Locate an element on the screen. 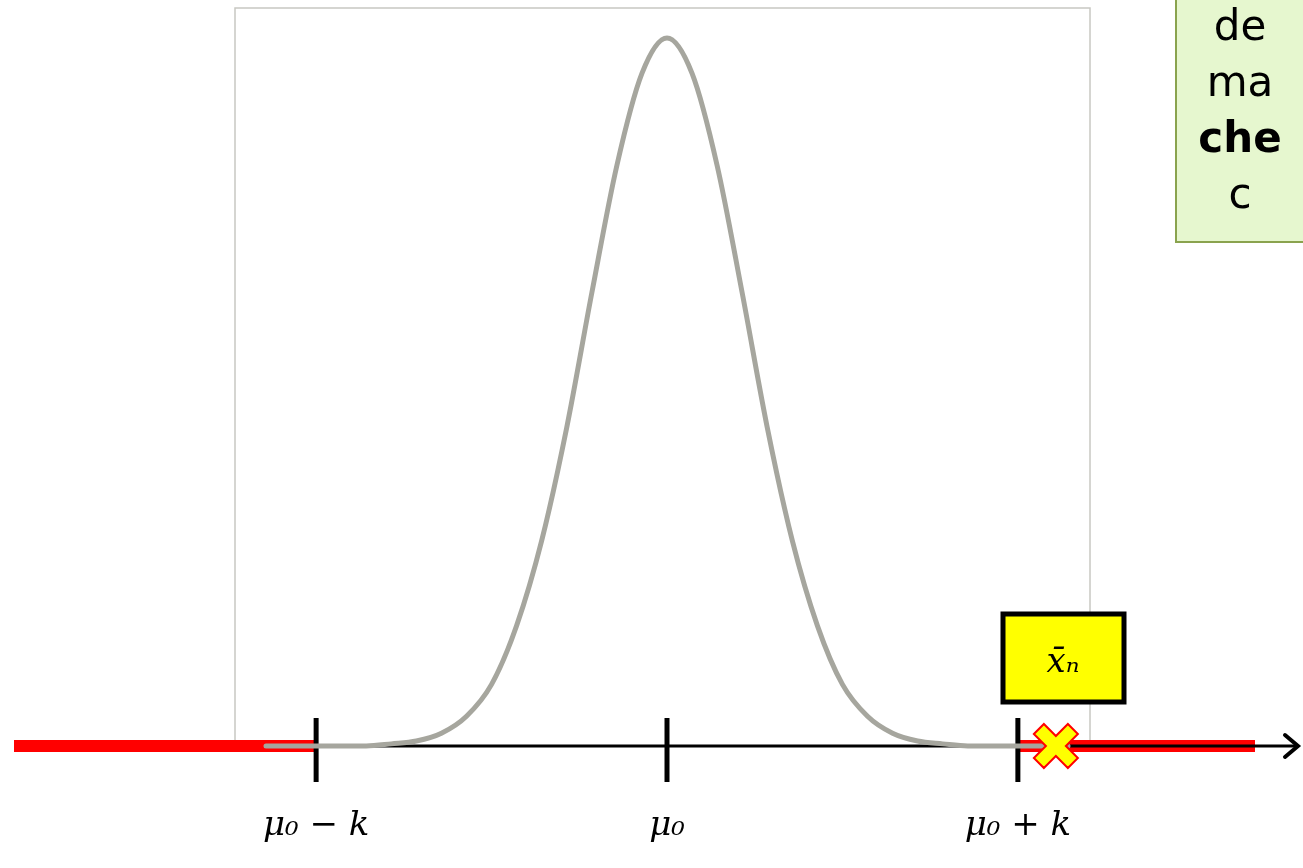 The image size is (1303, 868). x-tick-label: μ₀ is located at coordinates (667, 823).